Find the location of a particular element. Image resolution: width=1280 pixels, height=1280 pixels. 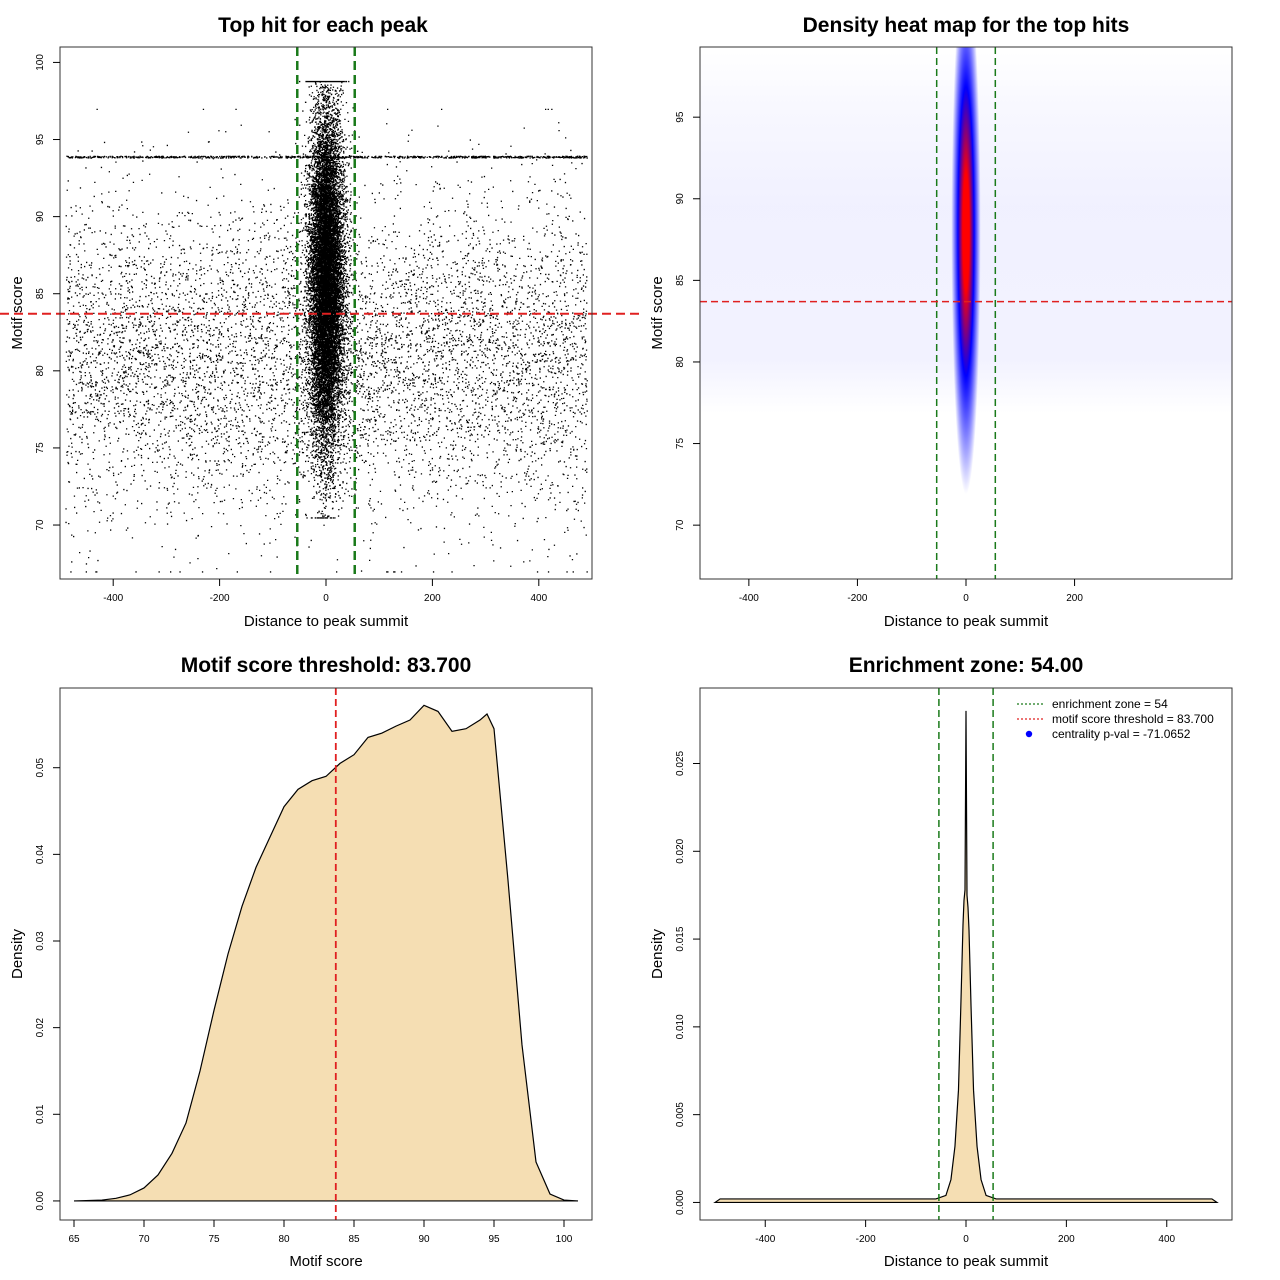

scatter-x-tick-label: 0 is located at coordinates (326, 598).